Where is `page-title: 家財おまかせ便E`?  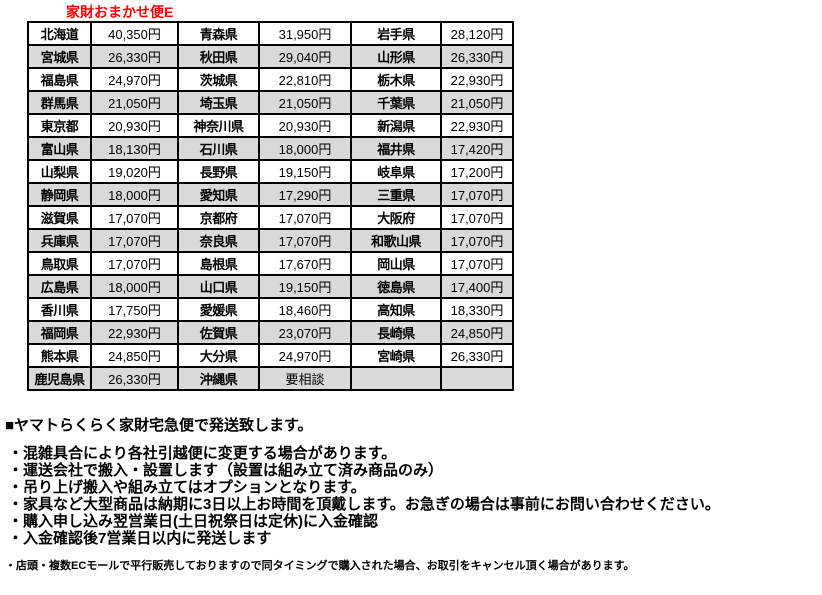
page-title: 家財おまかせ便E is located at coordinates (120, 12).